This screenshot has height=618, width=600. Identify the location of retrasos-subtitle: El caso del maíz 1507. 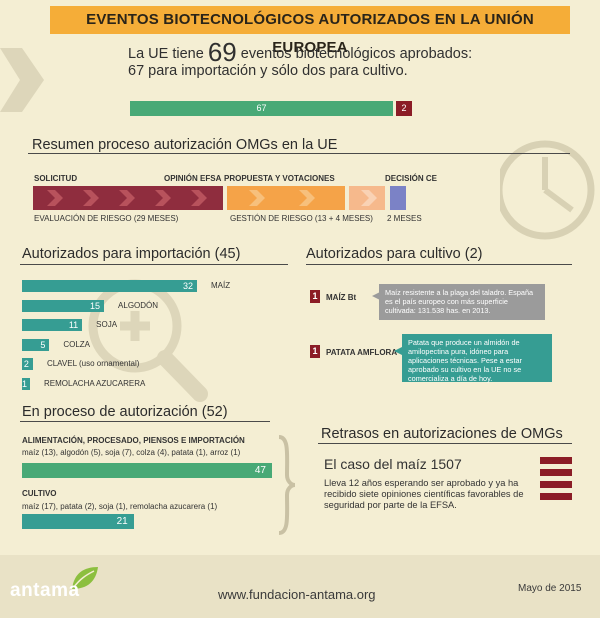
(393, 464).